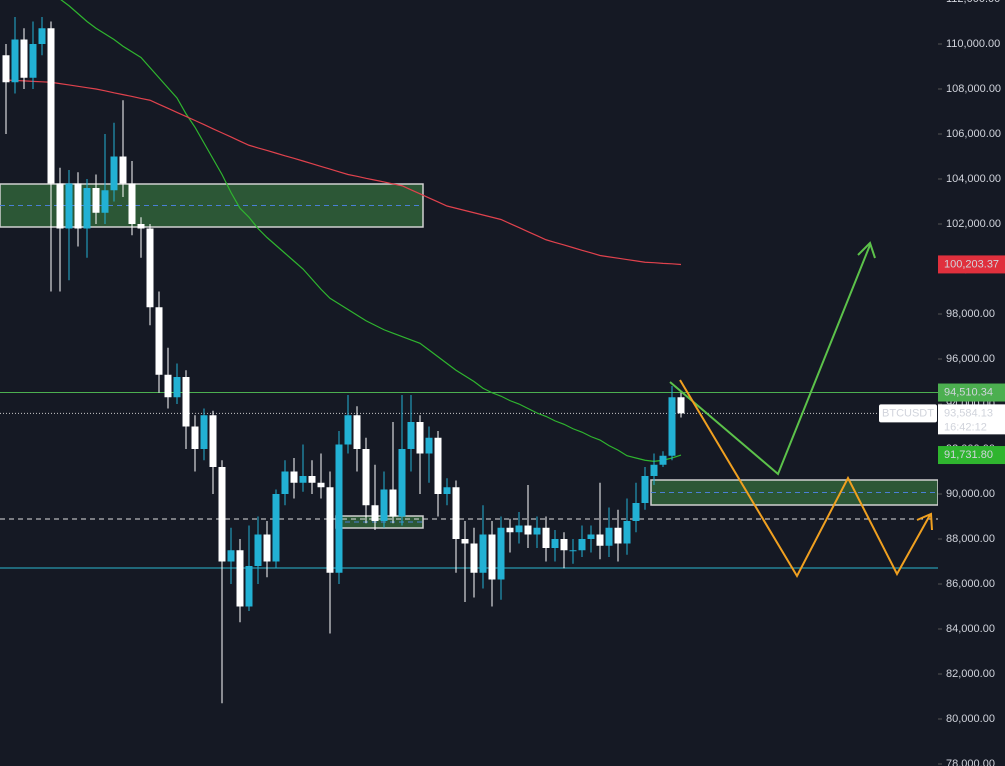 Image resolution: width=1005 pixels, height=766 pixels. Describe the element at coordinates (973, 44) in the screenshot. I see `y-tick-label: 110,000.00` at that location.